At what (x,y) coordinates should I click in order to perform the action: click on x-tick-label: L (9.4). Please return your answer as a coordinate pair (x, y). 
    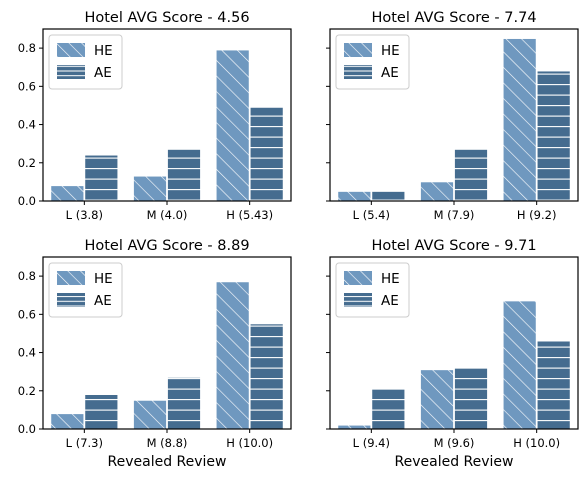
    Looking at the image, I should click on (371, 443).